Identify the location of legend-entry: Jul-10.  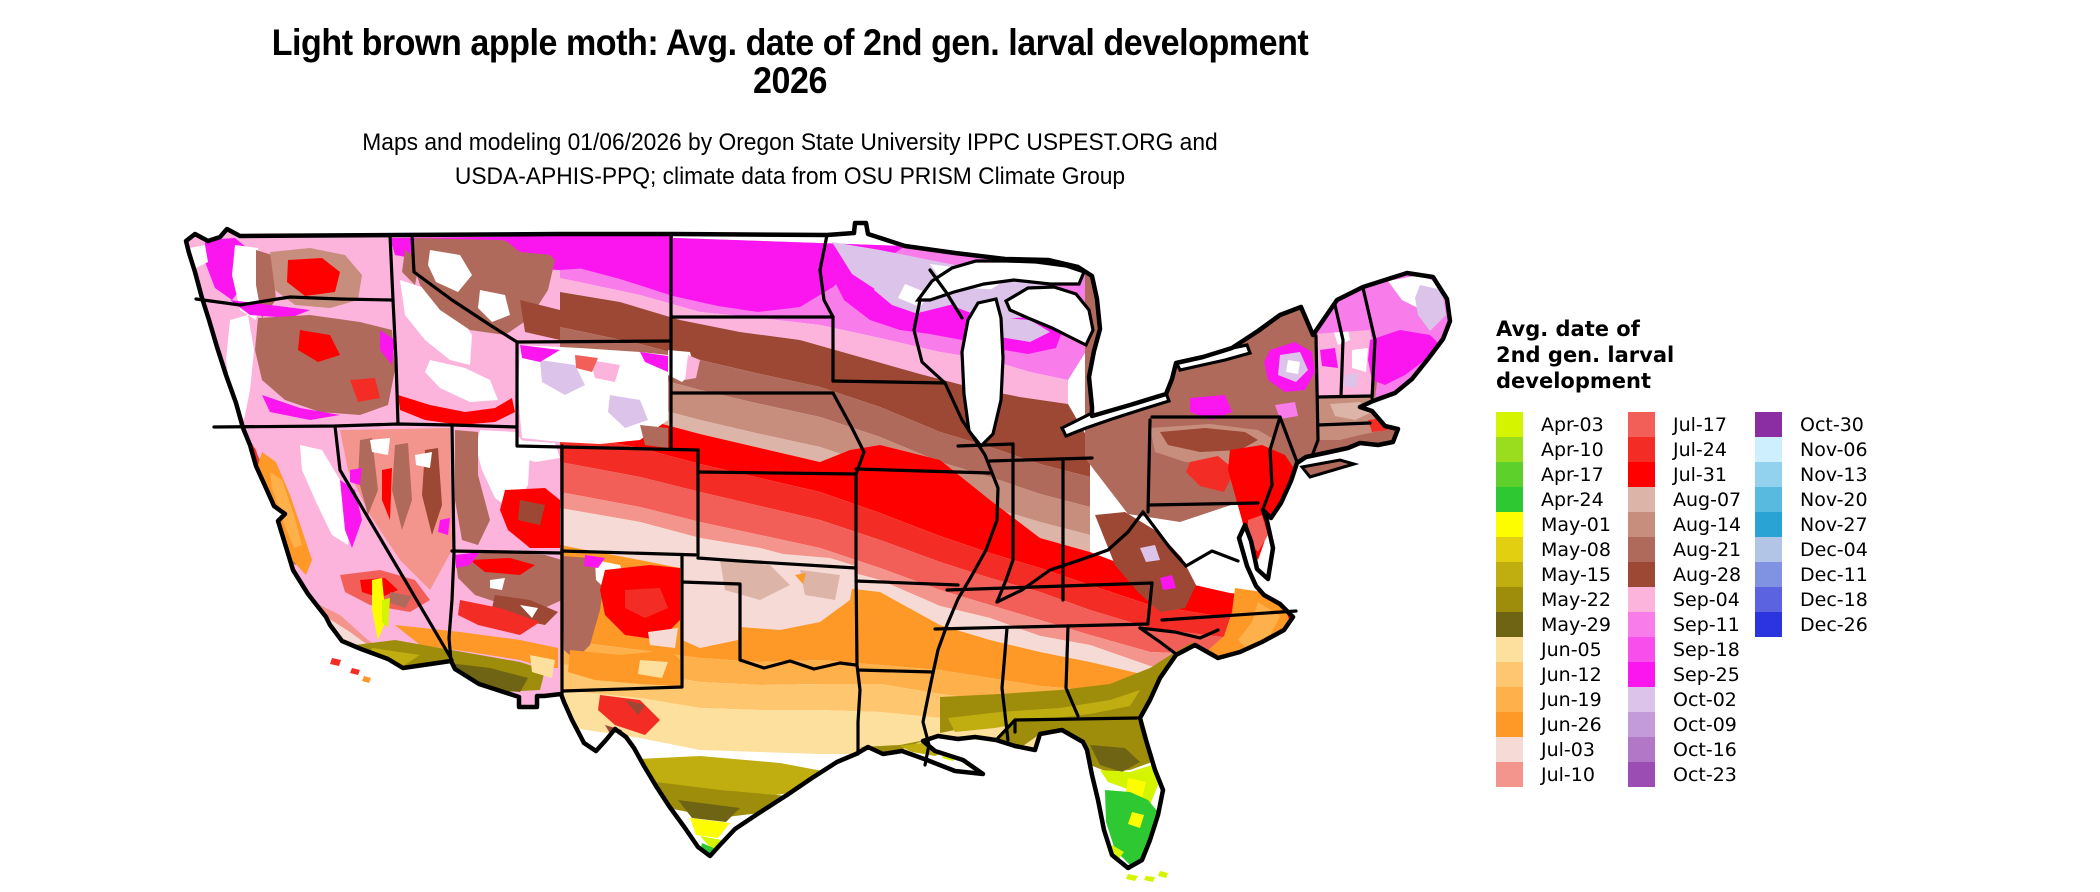
(1562, 774).